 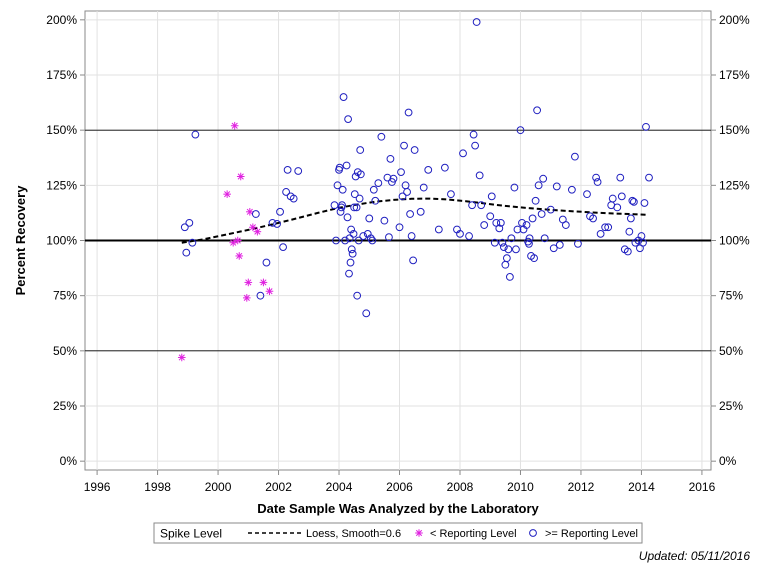 I want to click on x-tick-label: 1996, so click(x=97, y=487).